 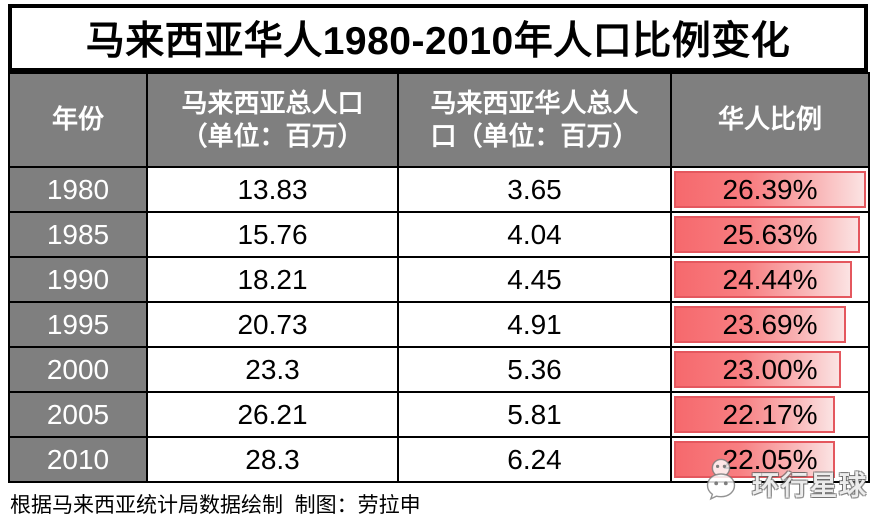 I want to click on table-row: 1990 18.21 4.45 24.44%, so click(x=439, y=279).